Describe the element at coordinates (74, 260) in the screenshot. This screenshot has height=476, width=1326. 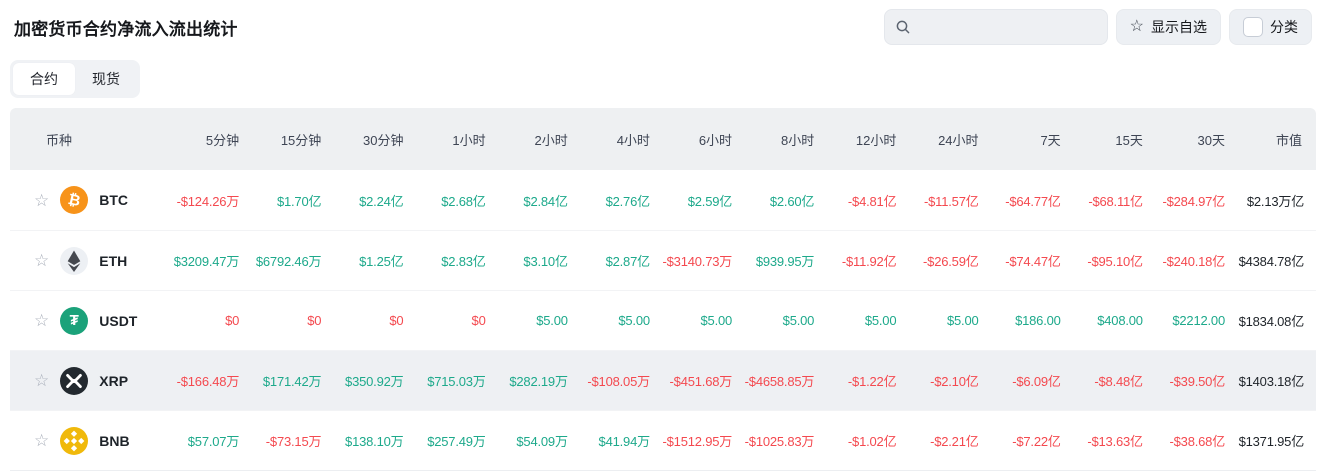
I see `eth-icon` at that location.